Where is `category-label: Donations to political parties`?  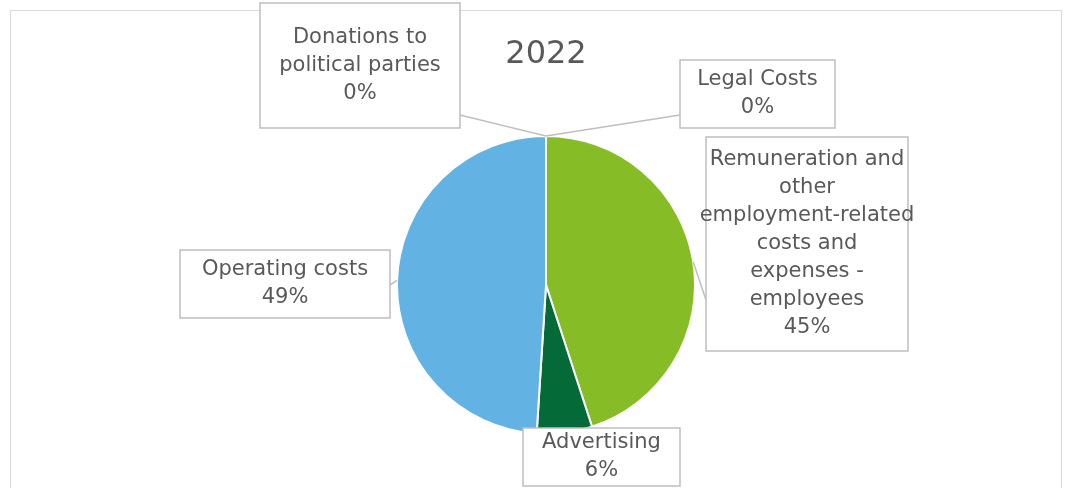
category-label: Donations to political parties is located at coordinates (360, 49).